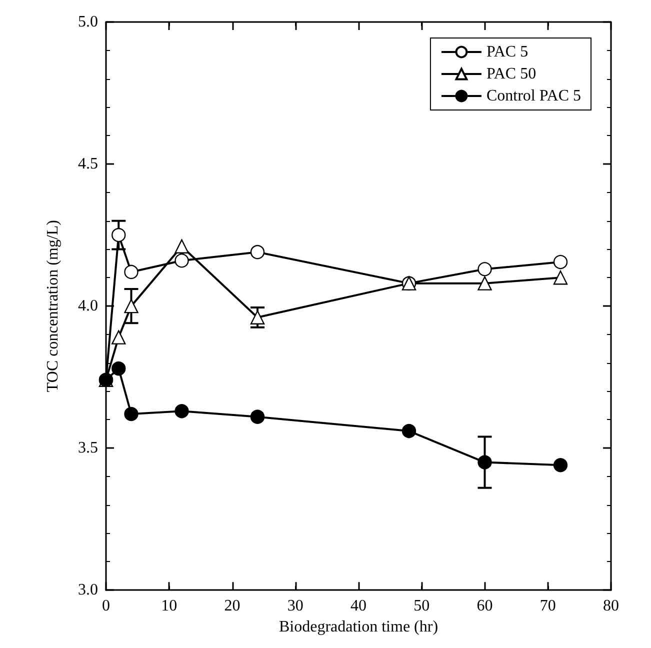  I want to click on y-tick-label: 3.5, so click(88, 448).